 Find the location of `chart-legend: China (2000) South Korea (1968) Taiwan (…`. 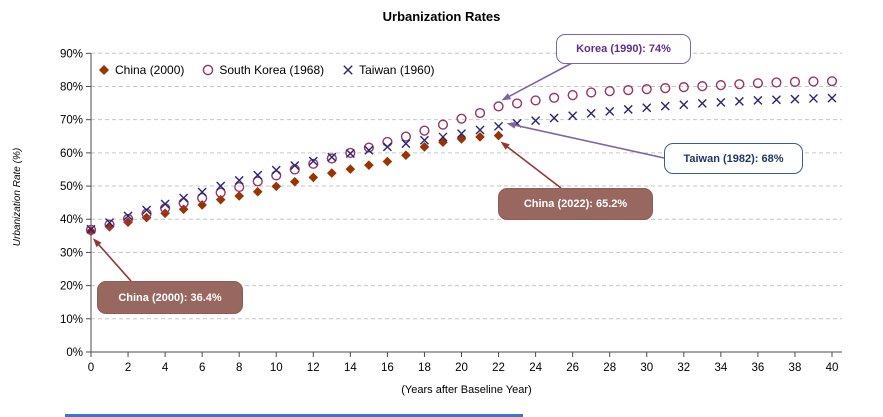

chart-legend: China (2000) South Korea (1968) Taiwan (… is located at coordinates (266, 70).